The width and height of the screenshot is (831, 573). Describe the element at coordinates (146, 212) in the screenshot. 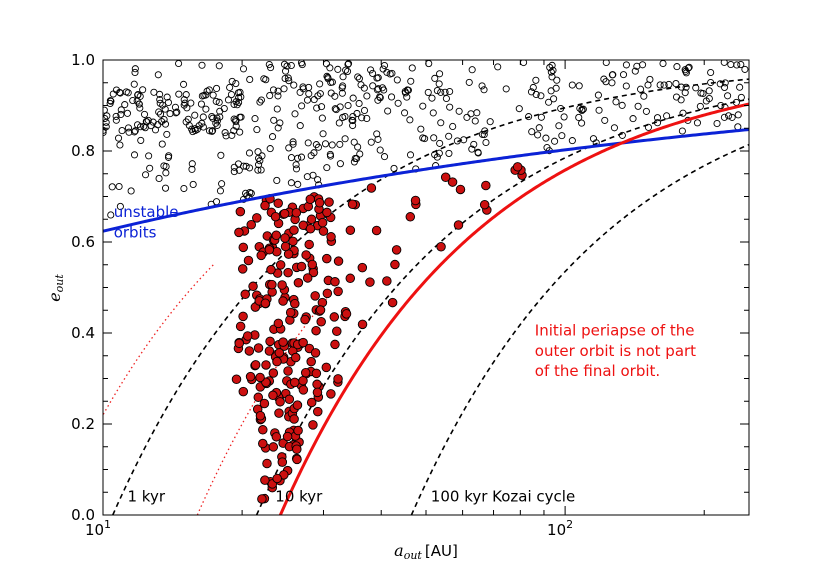

I see `annotation-unstable_1: unstable` at that location.